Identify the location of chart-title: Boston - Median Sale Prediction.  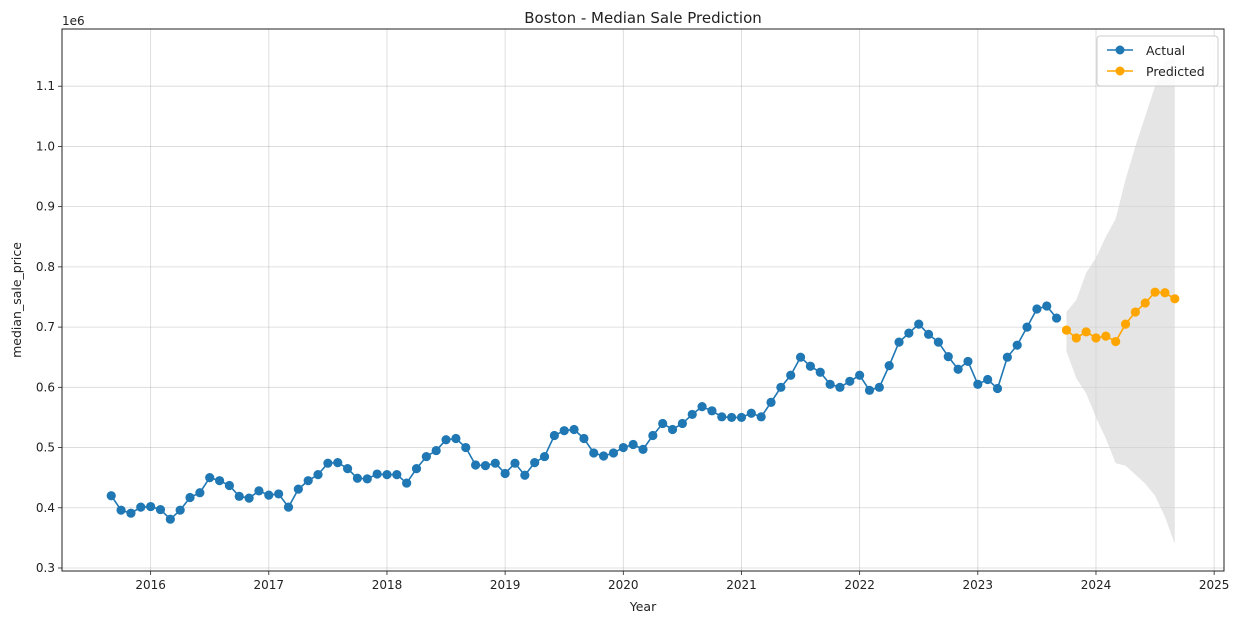
(643, 18).